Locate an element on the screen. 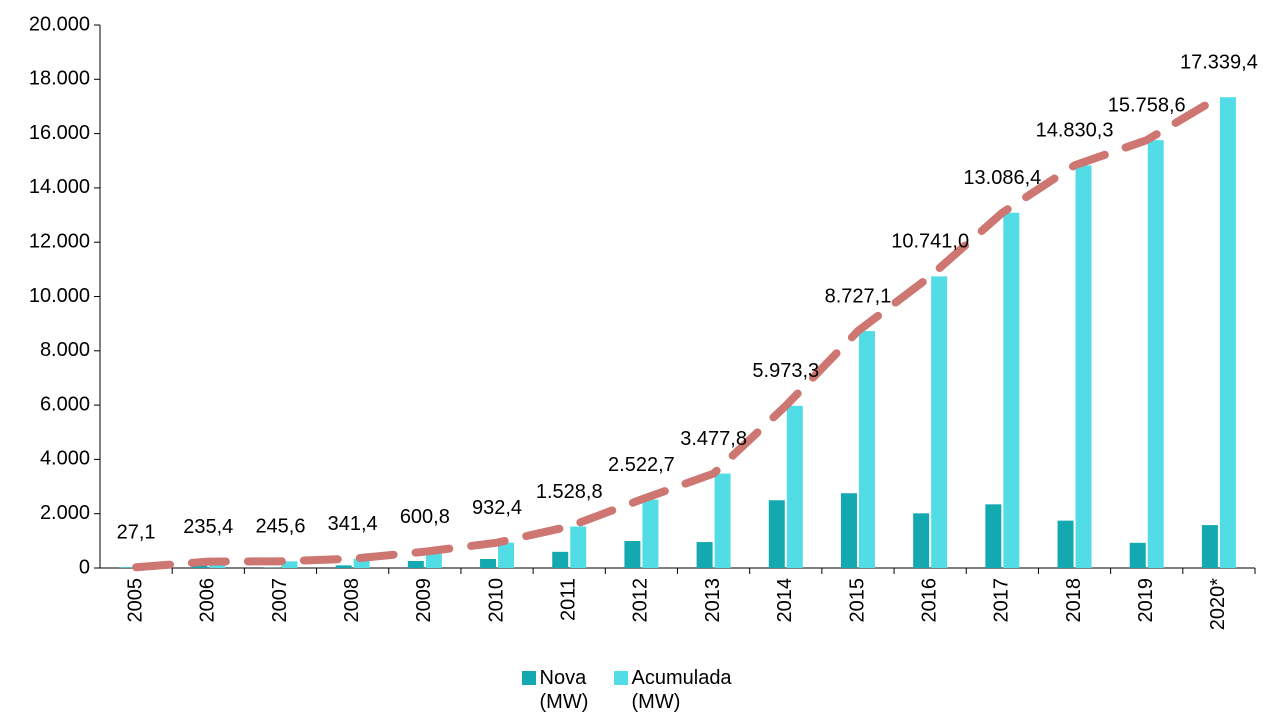  data-label: 1.528,8 is located at coordinates (569, 492).